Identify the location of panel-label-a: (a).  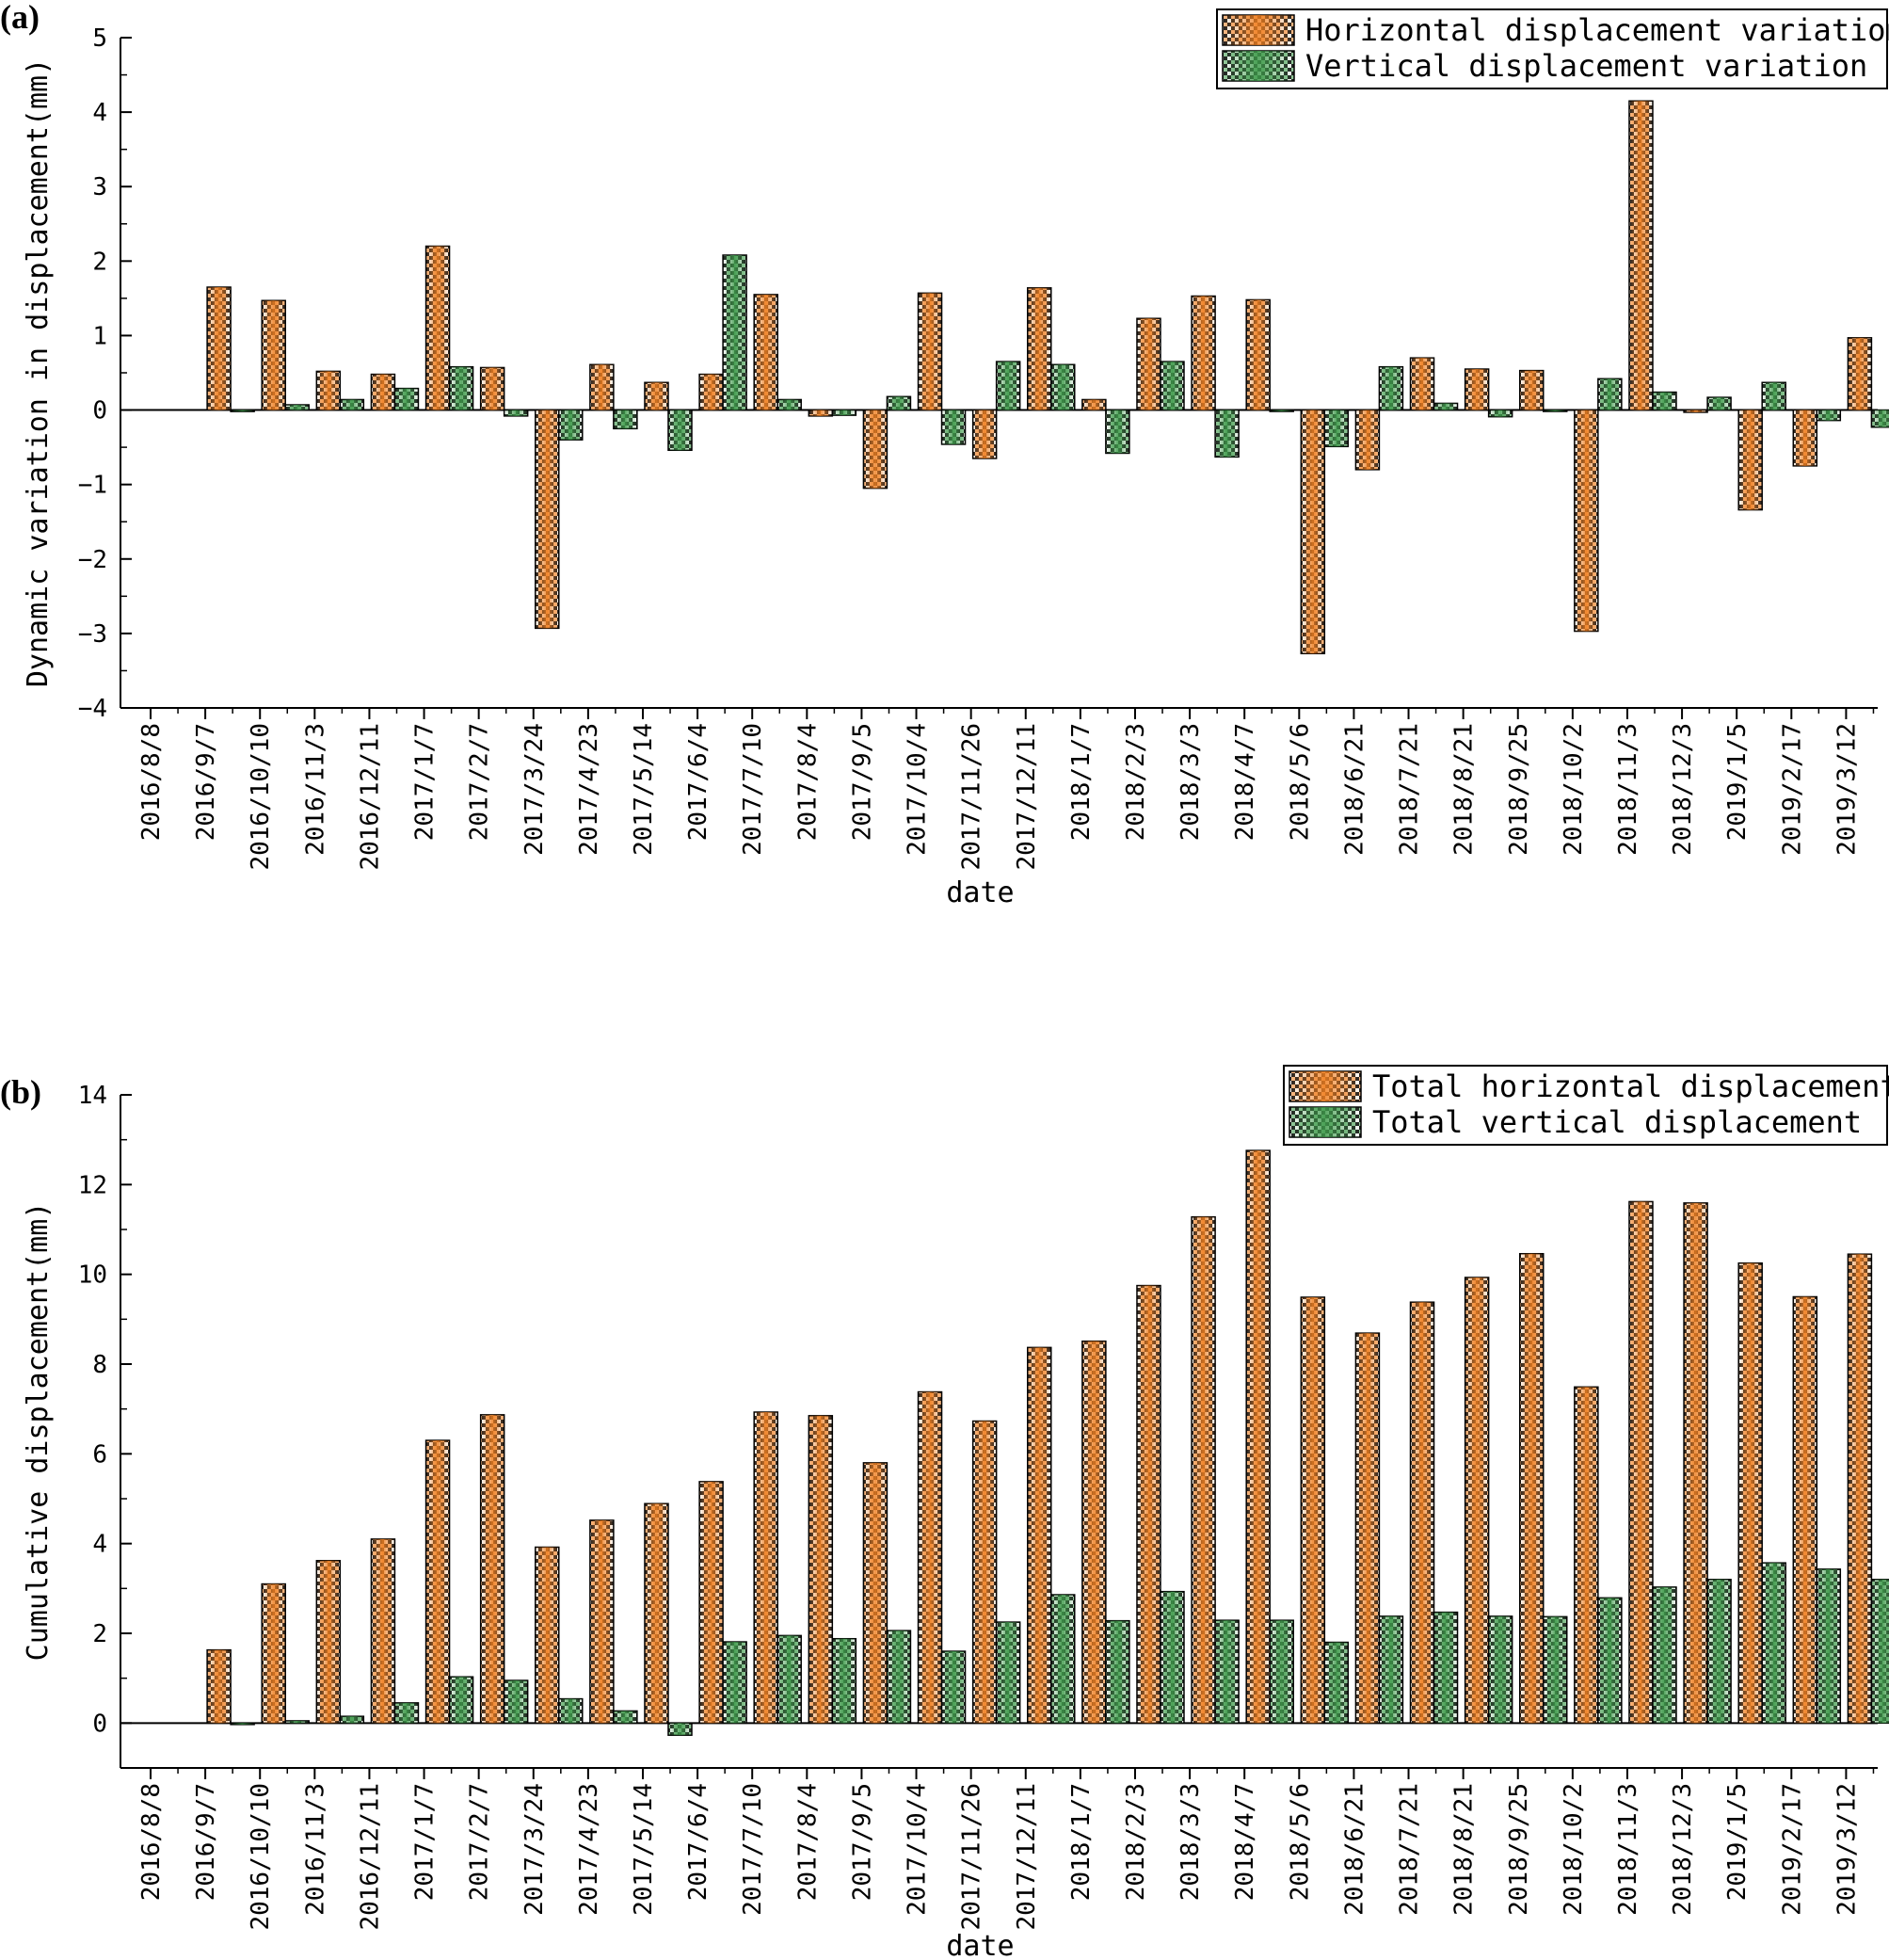
(20, 18).